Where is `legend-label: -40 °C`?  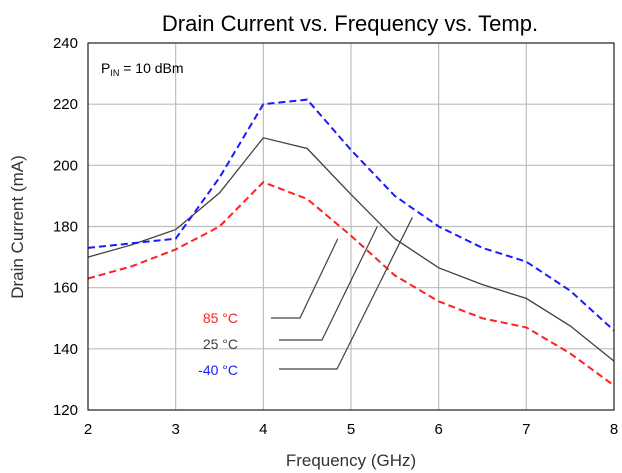
legend-label: -40 °C is located at coordinates (218, 370).